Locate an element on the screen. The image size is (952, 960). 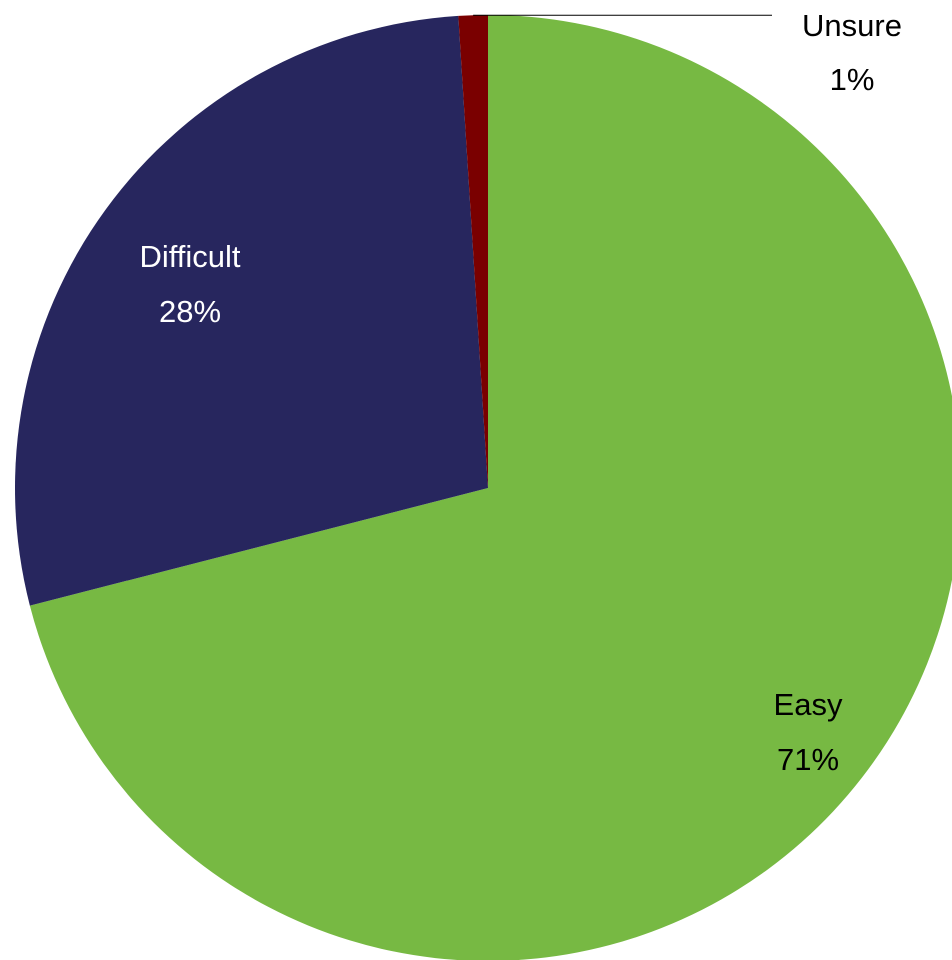
pie-slice-unsure is located at coordinates (473, 251).